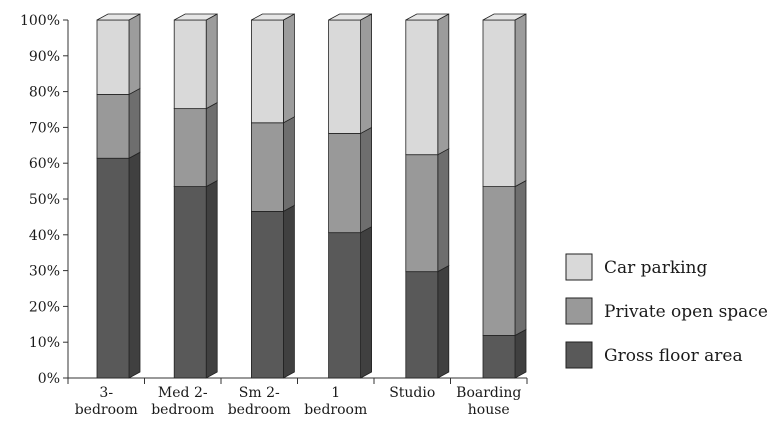 Image resolution: width=782 pixels, height=421 pixels. I want to click on bar-segment-3-bedroom-gross-floor-area, so click(118, 265).